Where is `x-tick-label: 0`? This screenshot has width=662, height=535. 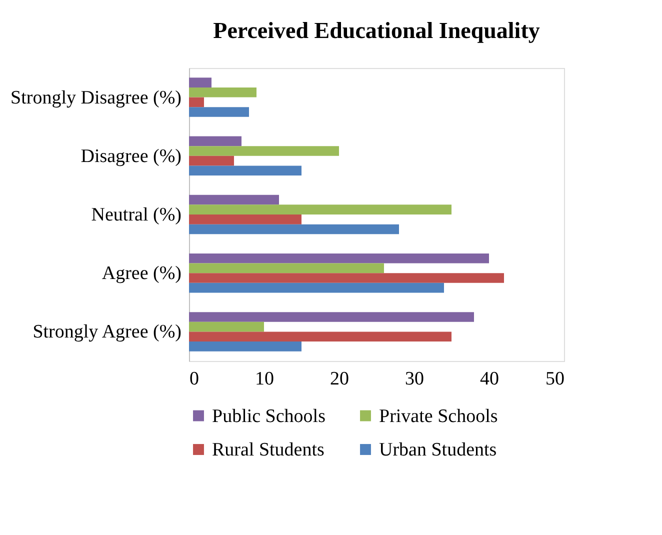 x-tick-label: 0 is located at coordinates (194, 379).